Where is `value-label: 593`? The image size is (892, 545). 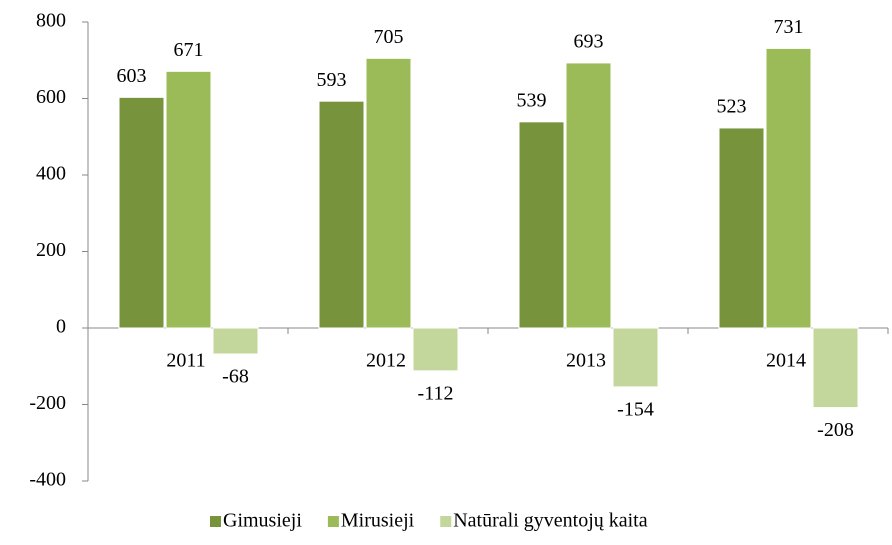
value-label: 593 is located at coordinates (332, 80).